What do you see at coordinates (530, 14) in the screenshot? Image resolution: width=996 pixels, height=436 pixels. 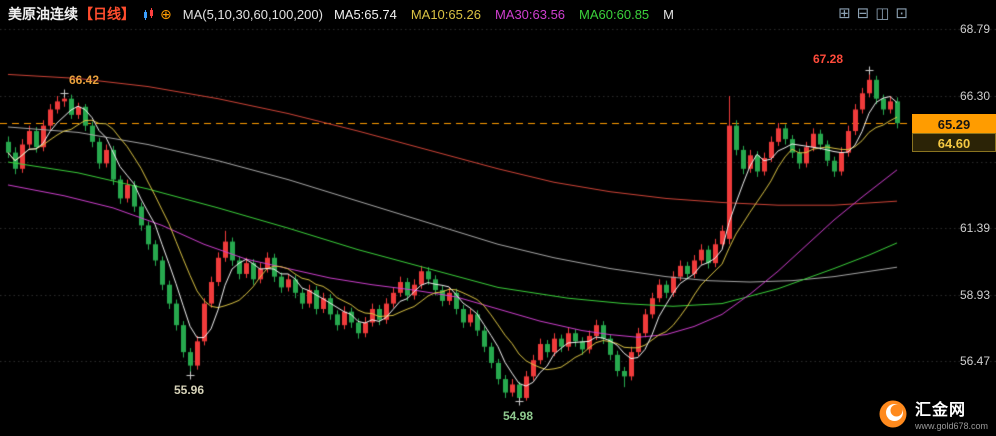 I see `ma-value-label: MA30:63.56` at bounding box center [530, 14].